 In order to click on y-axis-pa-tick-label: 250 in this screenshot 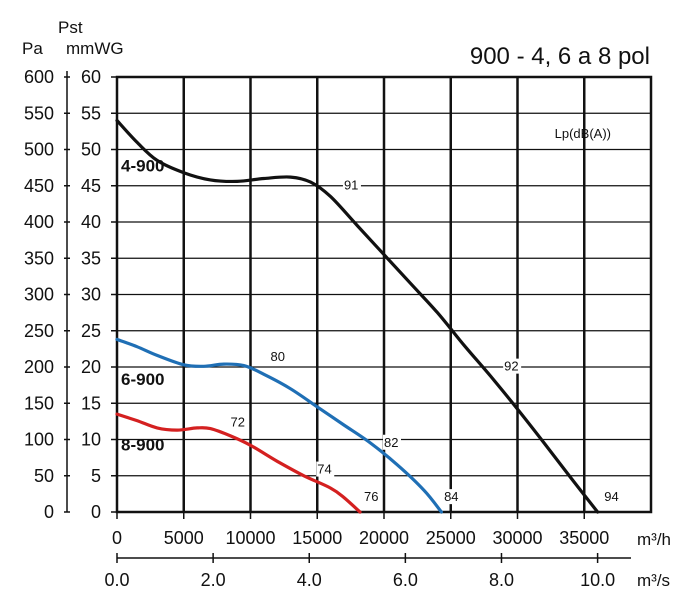, I will do `click(39, 331)`.